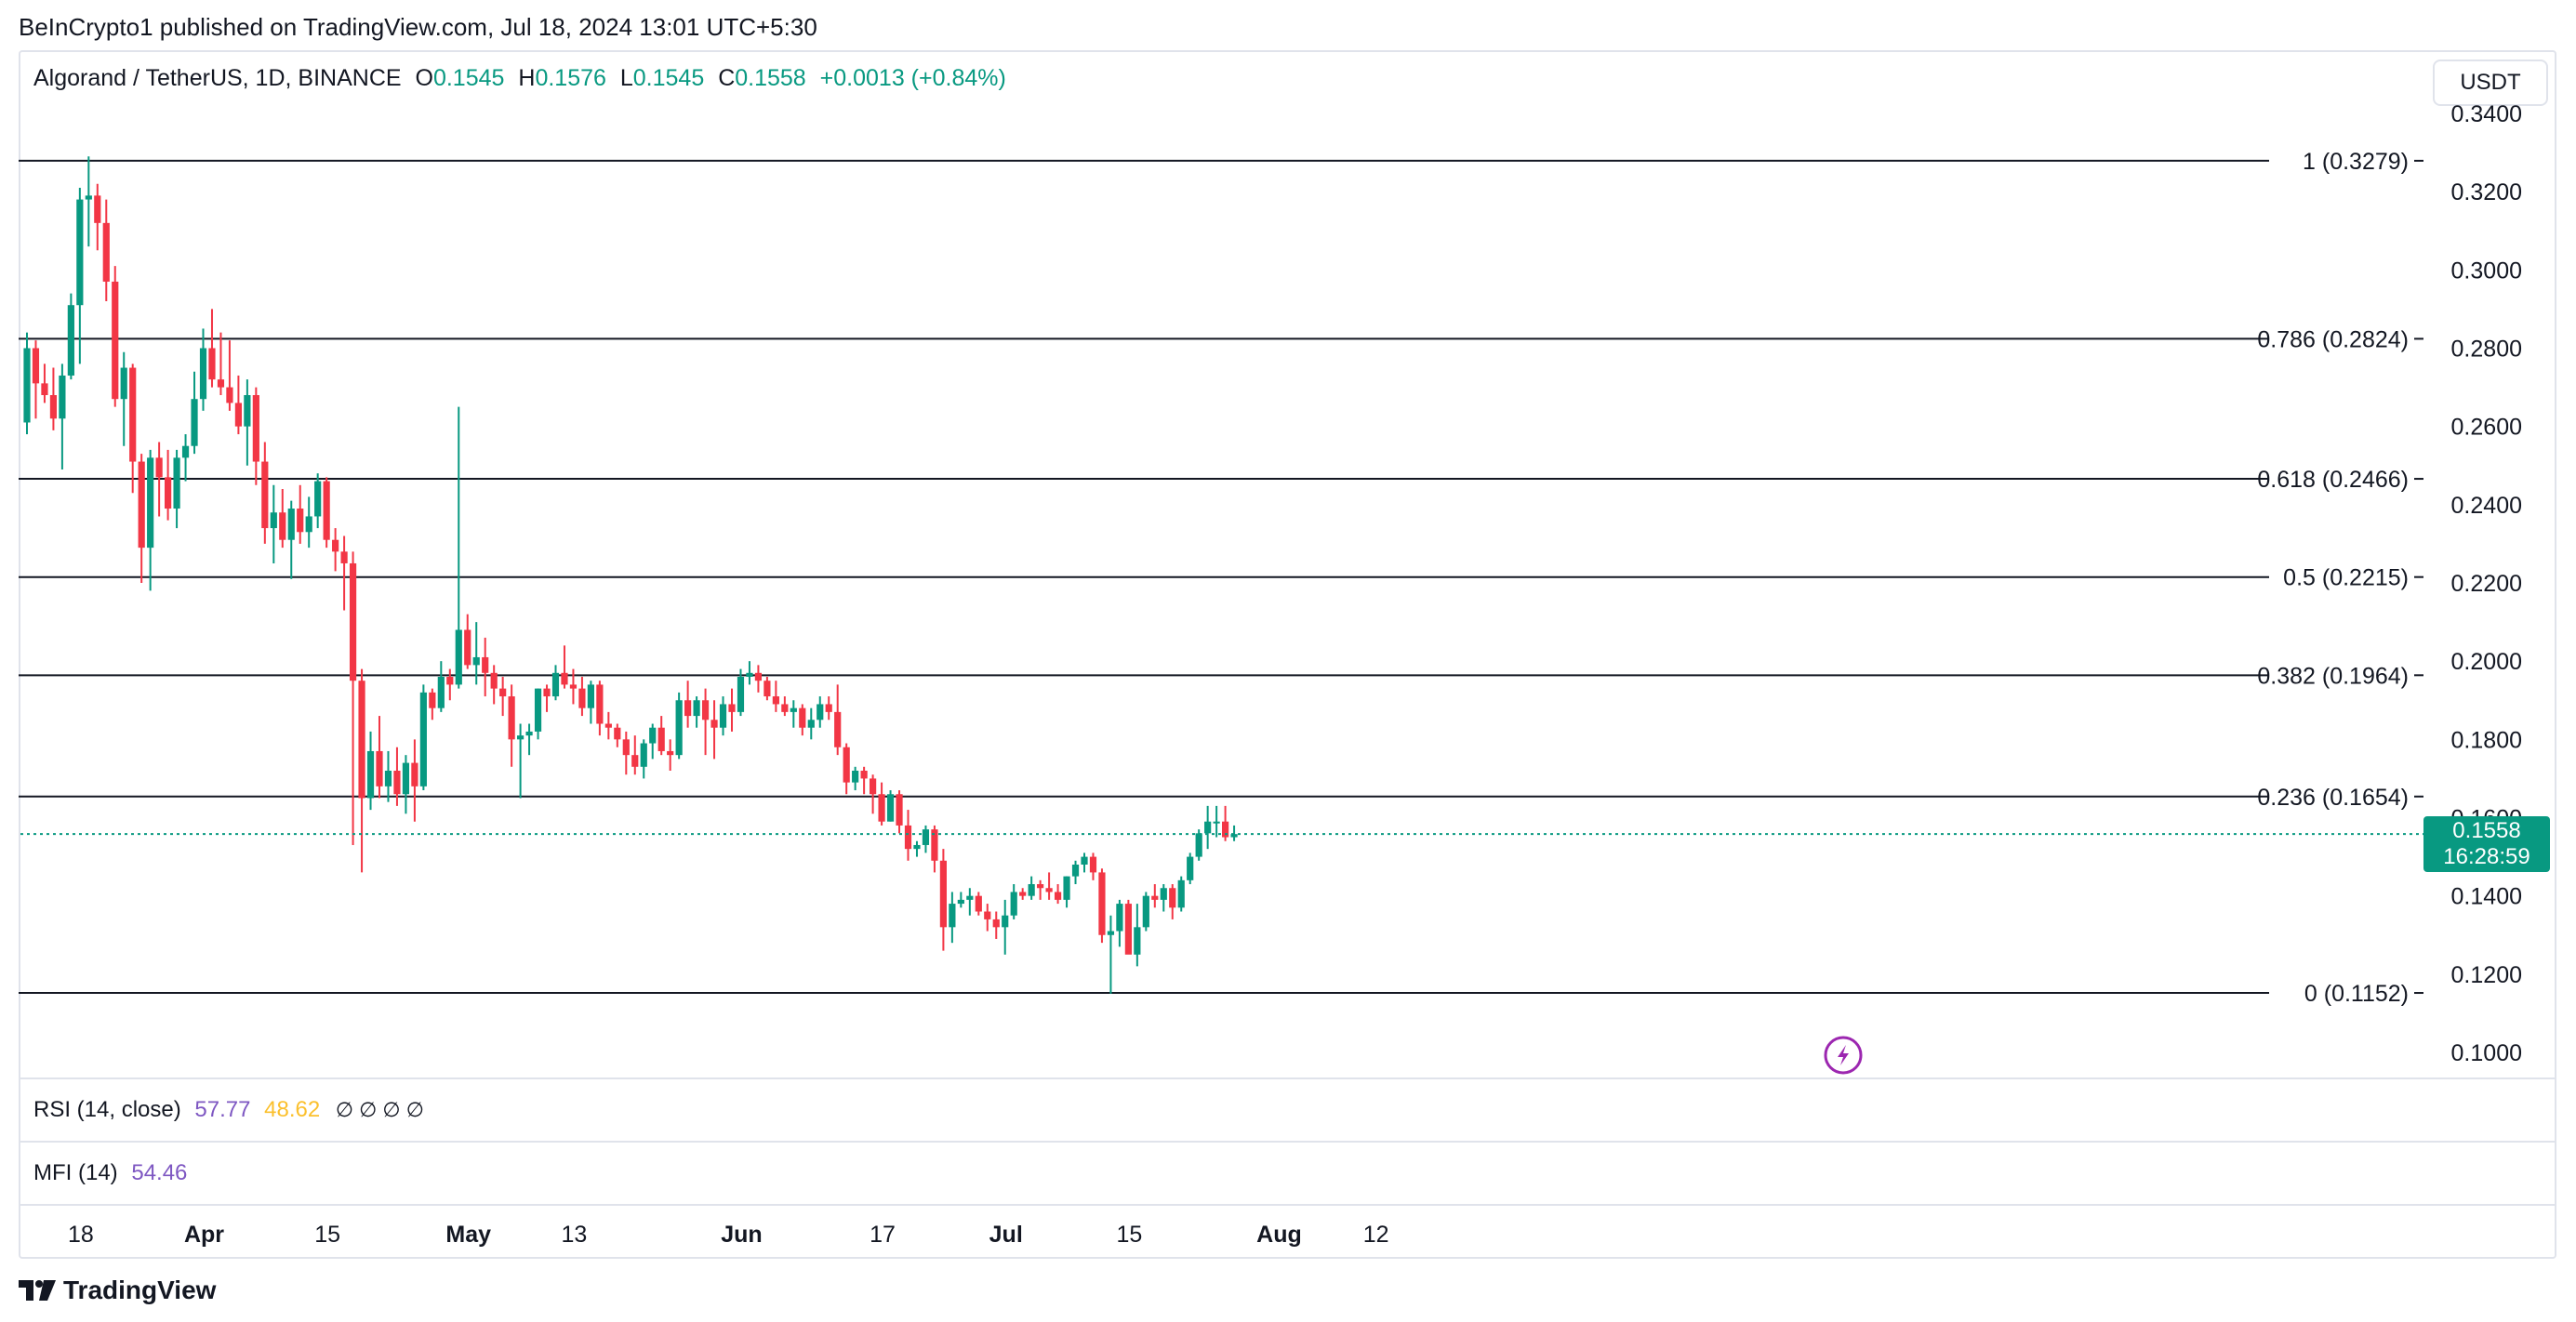  What do you see at coordinates (2486, 506) in the screenshot?
I see `price-tick-label: 0.2400` at bounding box center [2486, 506].